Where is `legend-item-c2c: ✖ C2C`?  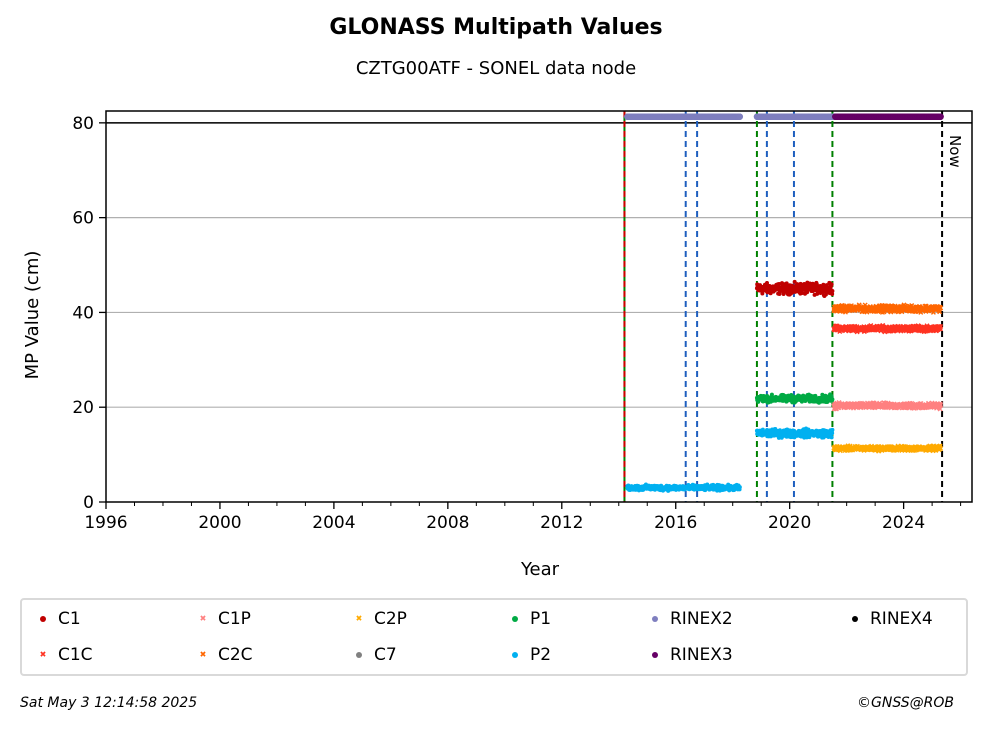
legend-item-c2c: ✖ C2C is located at coordinates (224, 655).